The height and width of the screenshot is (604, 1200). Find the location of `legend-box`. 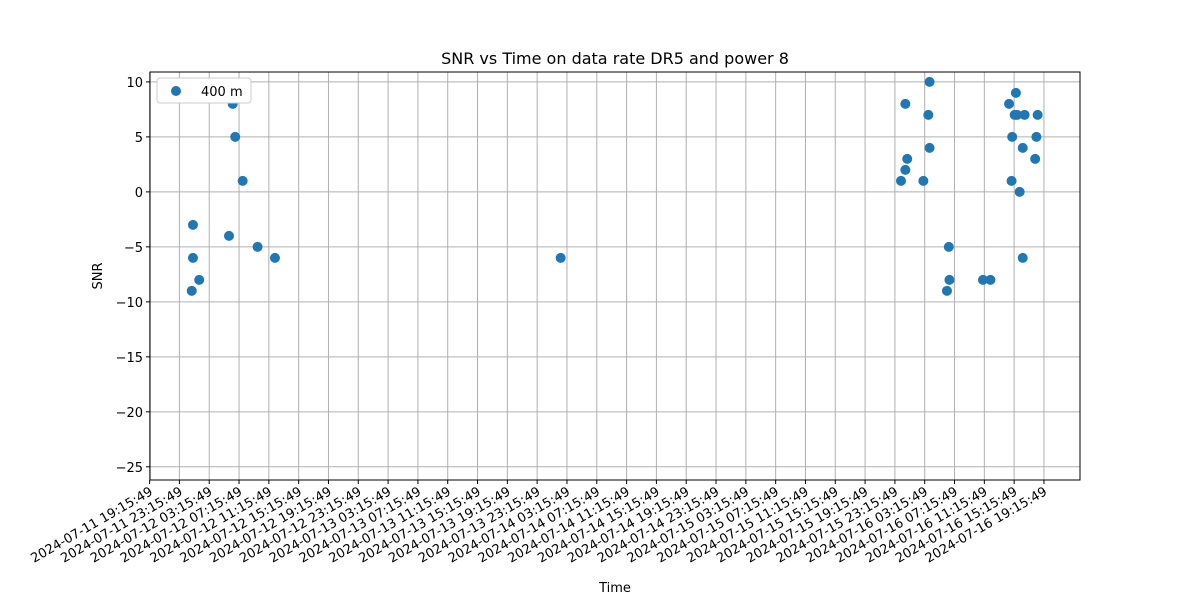

legend-box is located at coordinates (204, 90).